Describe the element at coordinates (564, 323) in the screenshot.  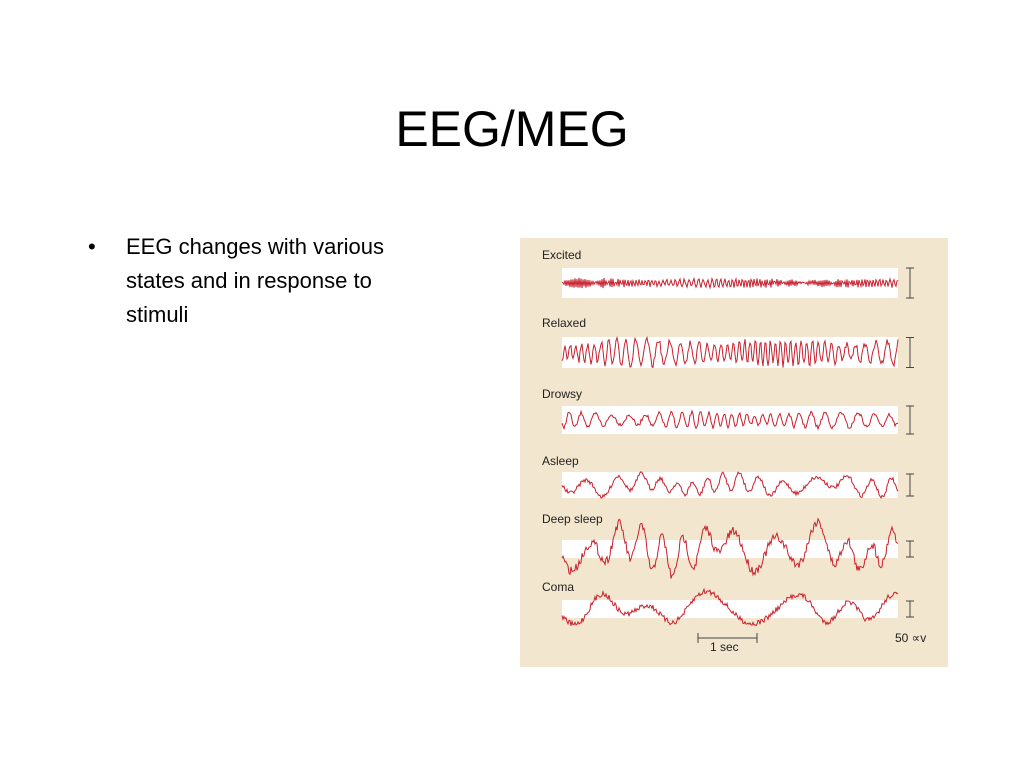
I see `state-label: Relaxed` at that location.